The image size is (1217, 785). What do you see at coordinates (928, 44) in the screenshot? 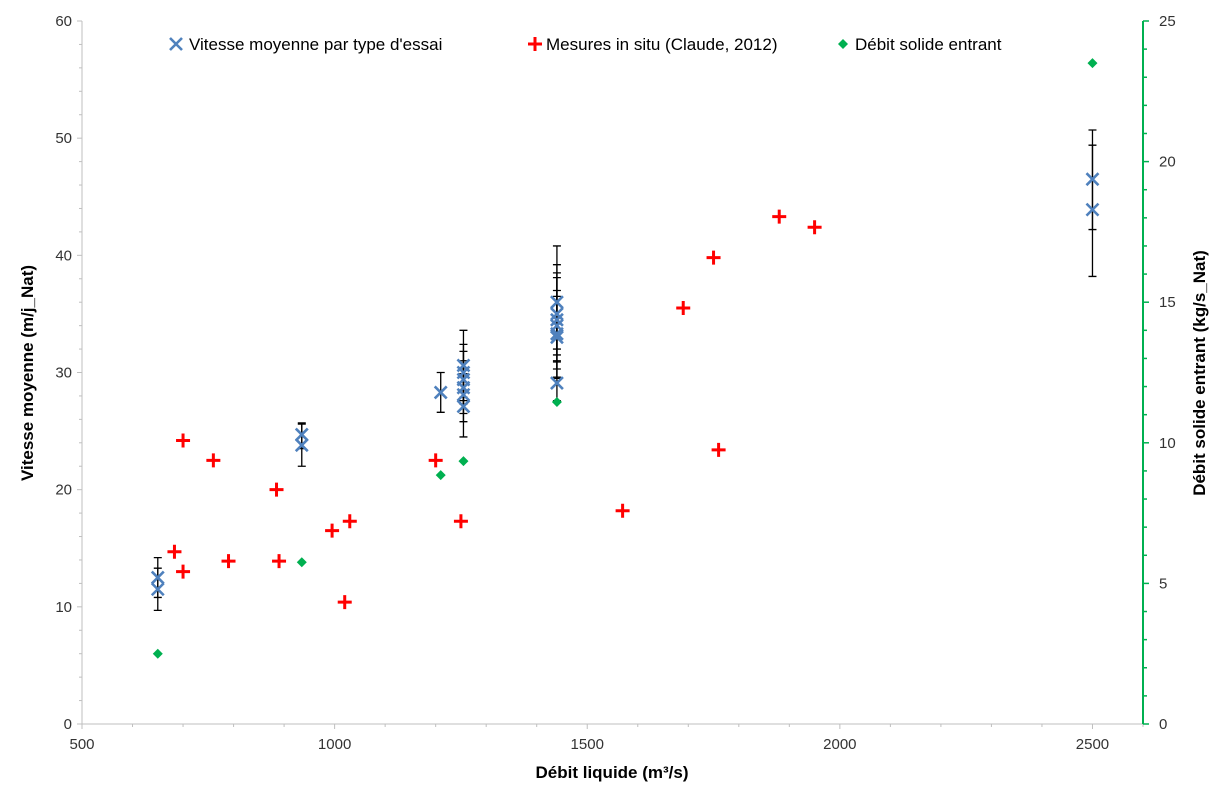
I see `legend-label-debit-solide: Débit solide entrant` at bounding box center [928, 44].